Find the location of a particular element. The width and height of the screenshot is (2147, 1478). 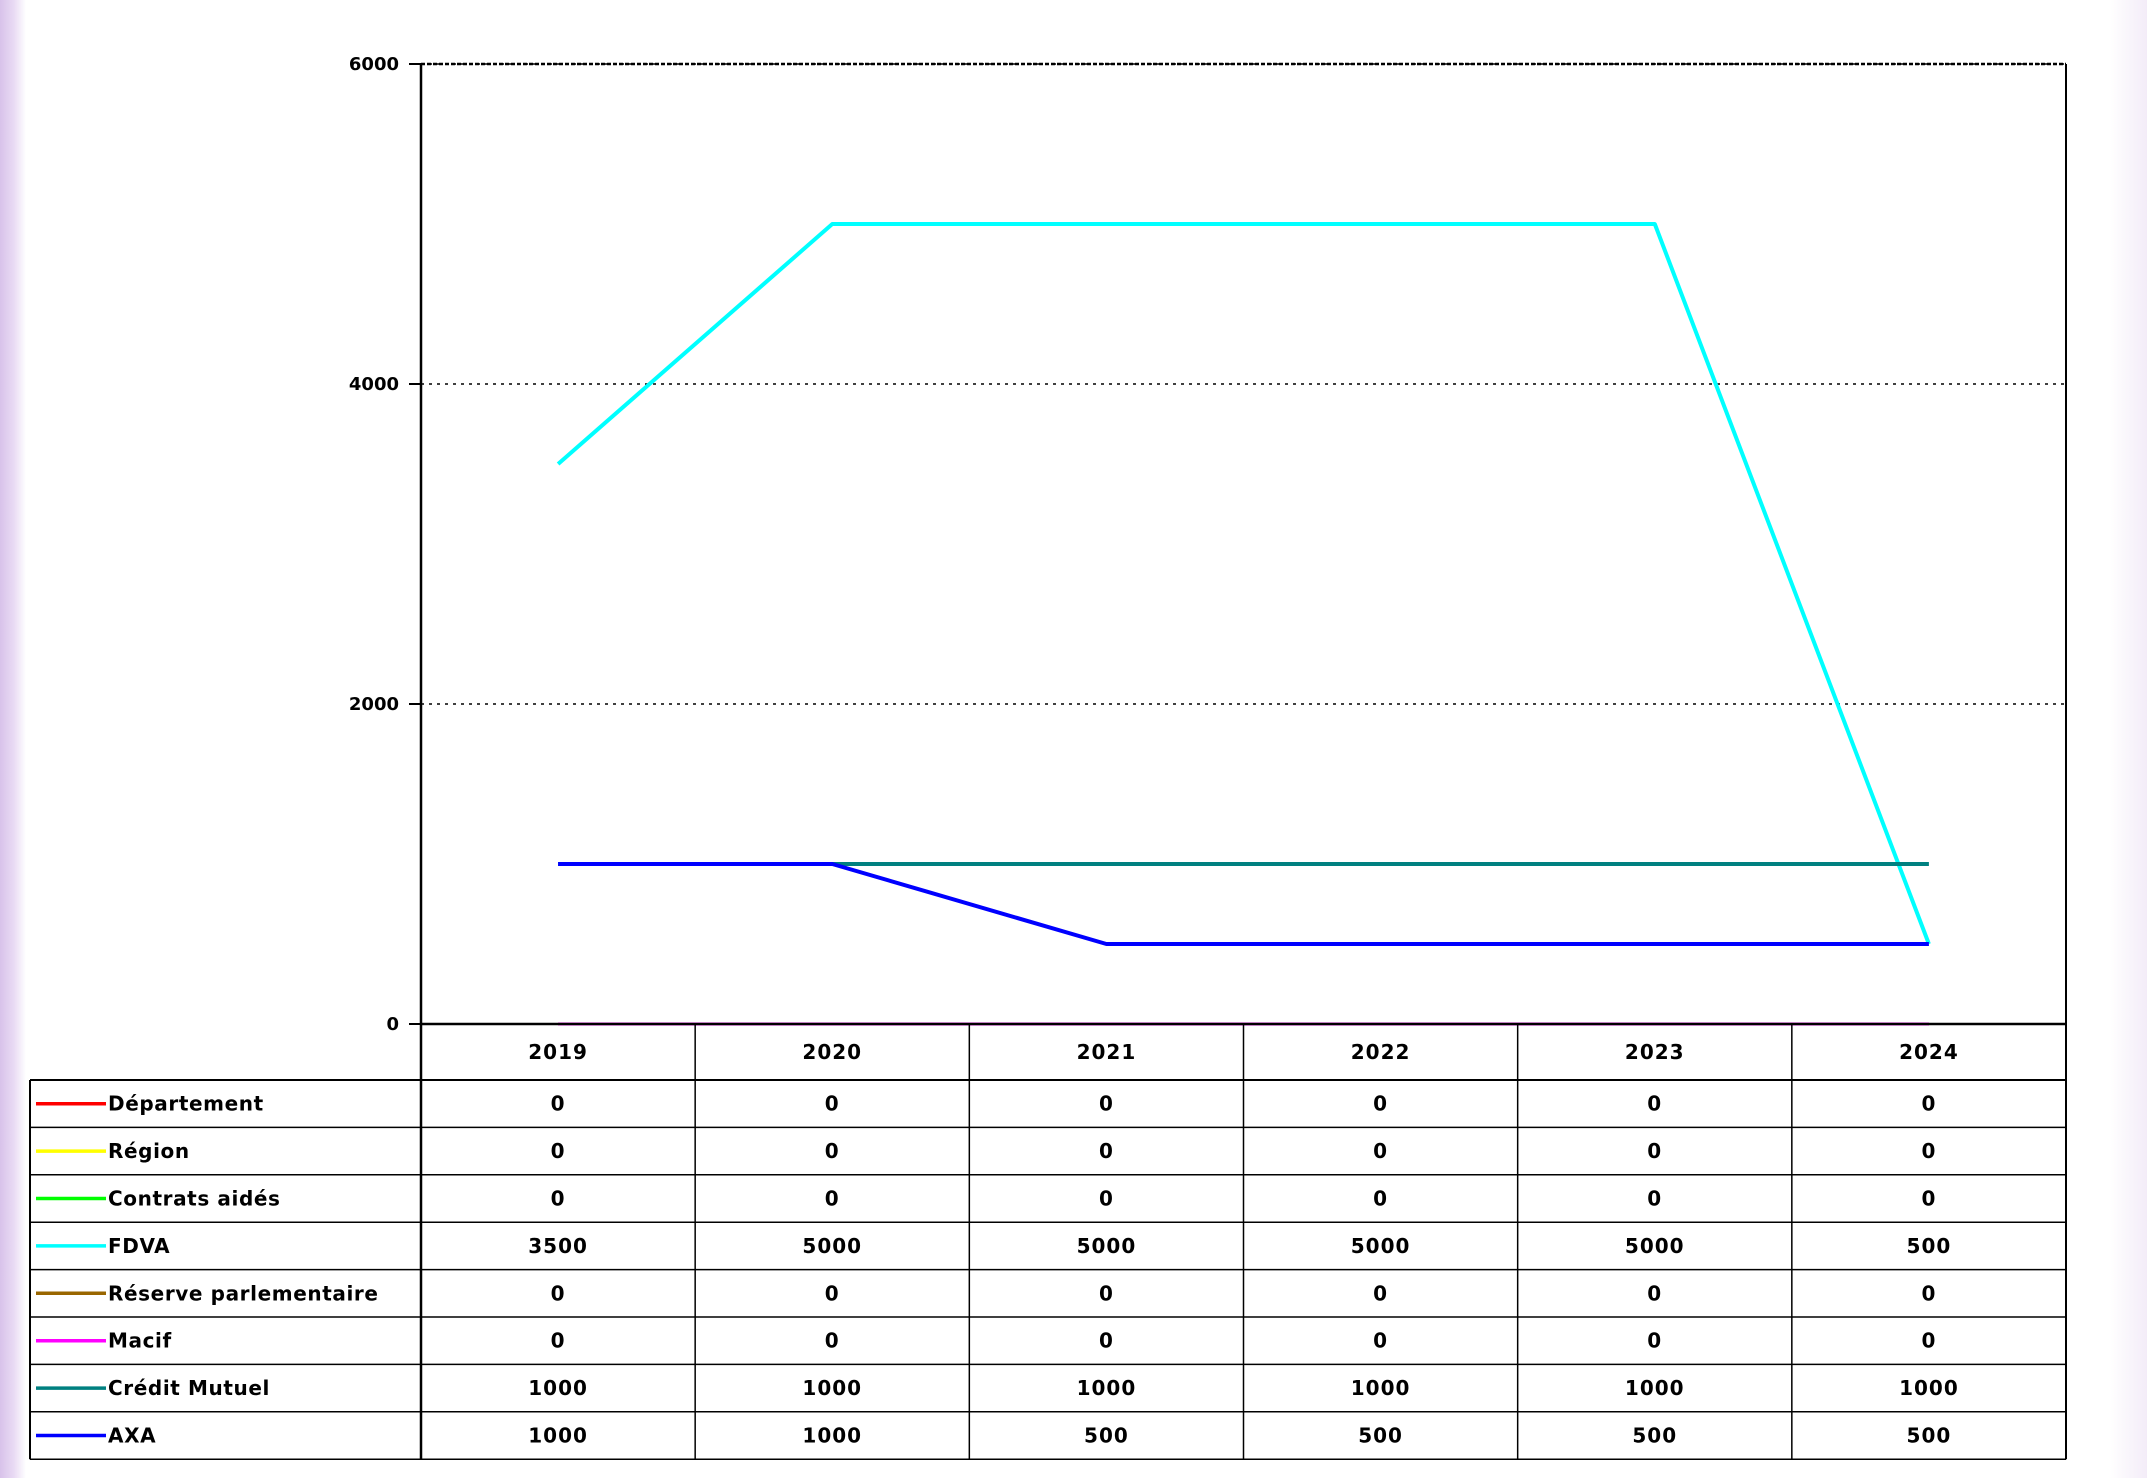

x-category-label: 2020 is located at coordinates (832, 1052).